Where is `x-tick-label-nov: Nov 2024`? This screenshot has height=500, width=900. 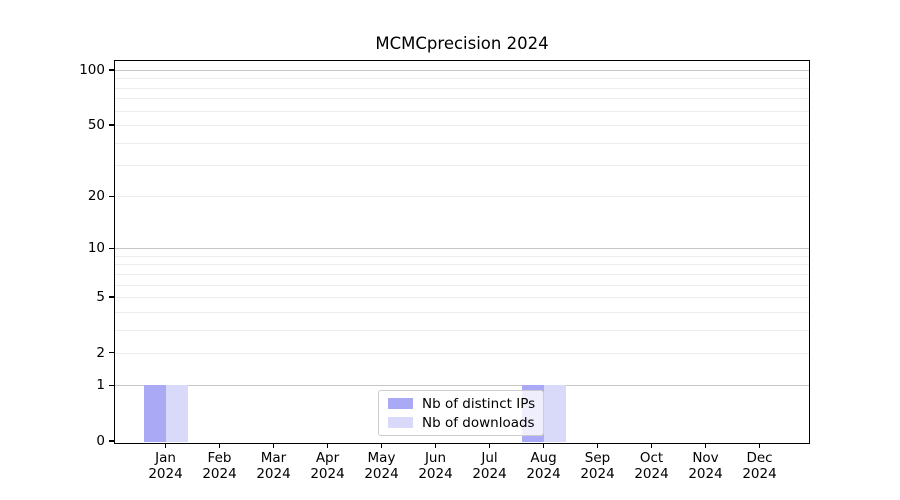 x-tick-label-nov: Nov 2024 is located at coordinates (705, 466).